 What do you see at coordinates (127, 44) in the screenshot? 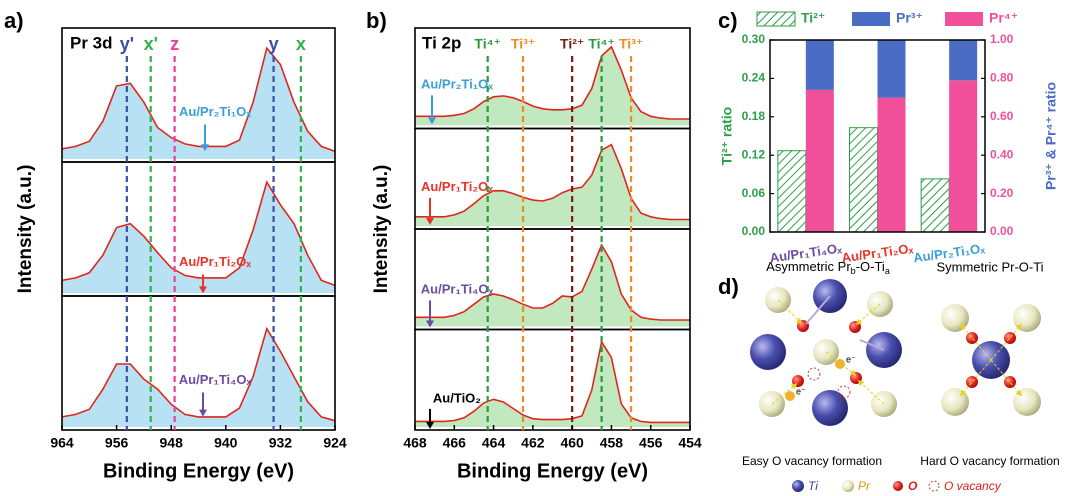
I see `reference-label: y'` at bounding box center [127, 44].